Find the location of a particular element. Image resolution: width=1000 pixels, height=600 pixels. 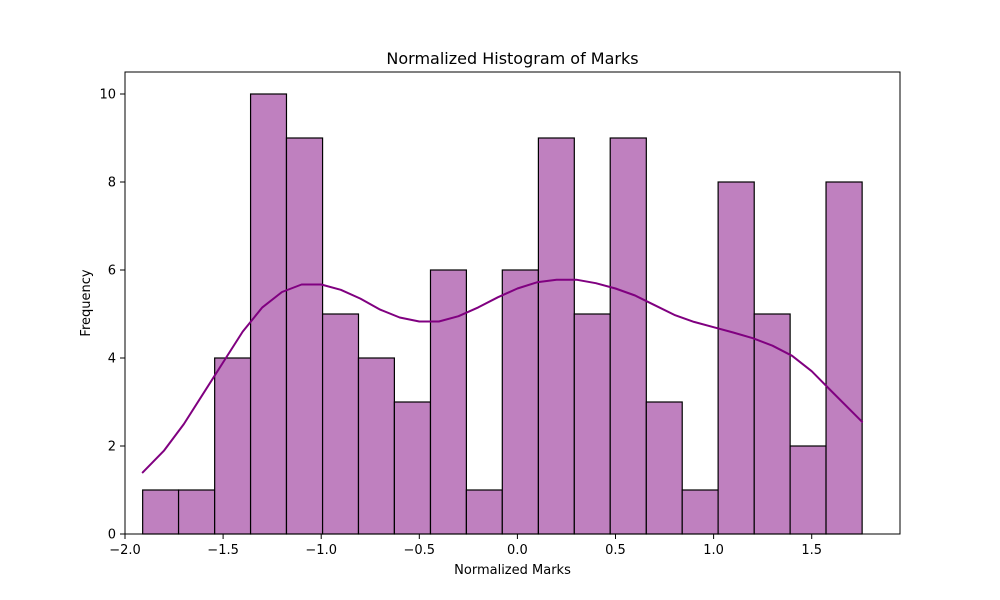

y-tick-label: 0 is located at coordinates (112, 535).